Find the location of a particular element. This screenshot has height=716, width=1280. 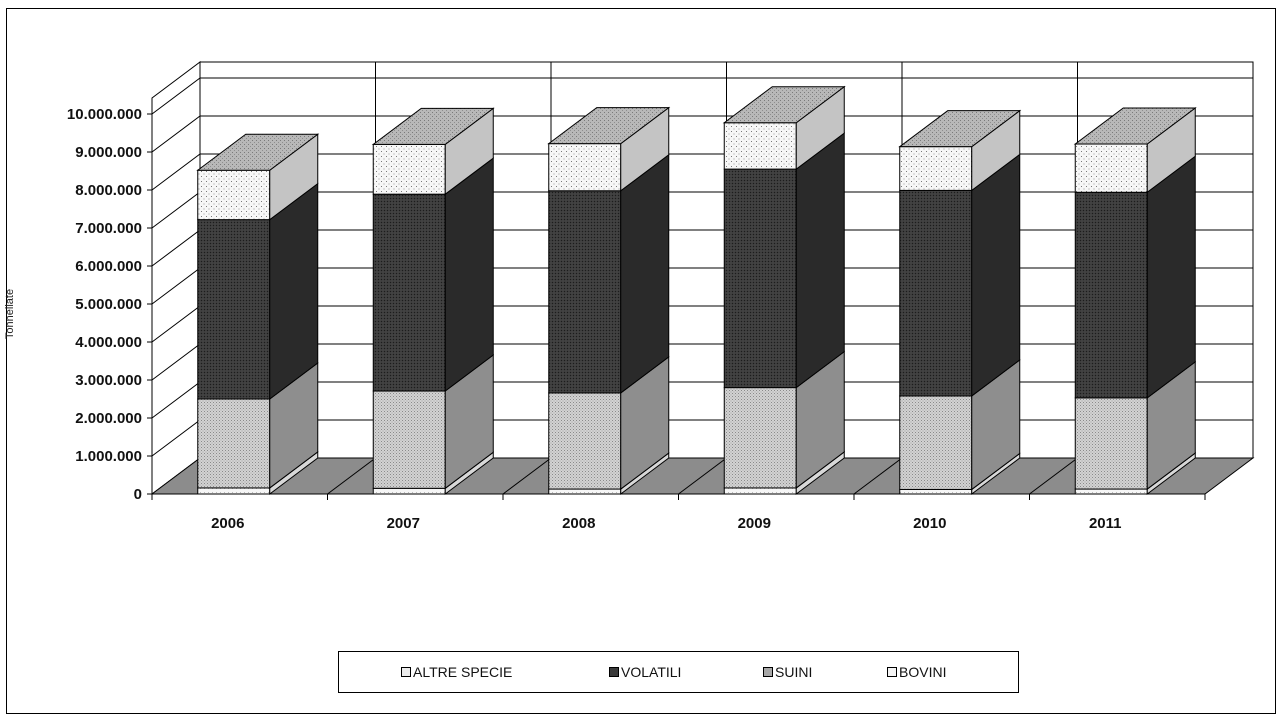

x-tick-2009: 2009 is located at coordinates (754, 523).